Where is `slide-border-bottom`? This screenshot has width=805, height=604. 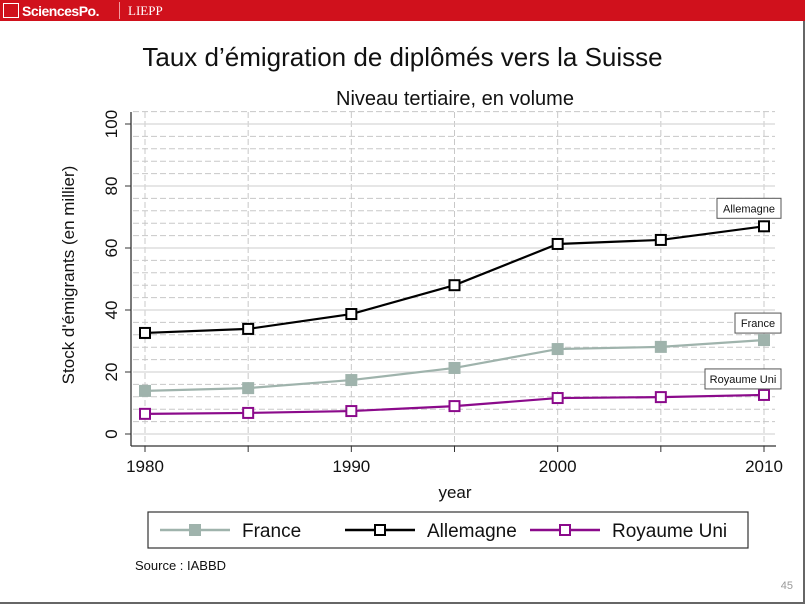 slide-border-bottom is located at coordinates (402, 603).